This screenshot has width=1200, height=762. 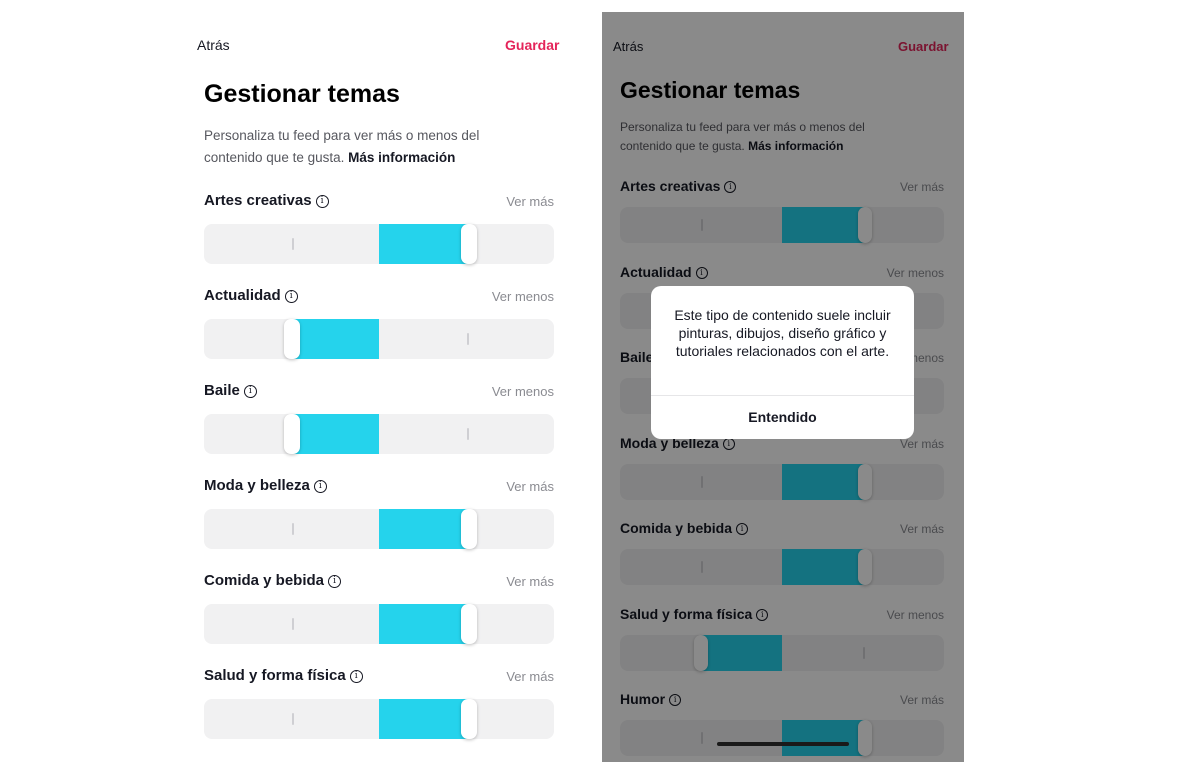 I want to click on dialog-divider, so click(x=782, y=395).